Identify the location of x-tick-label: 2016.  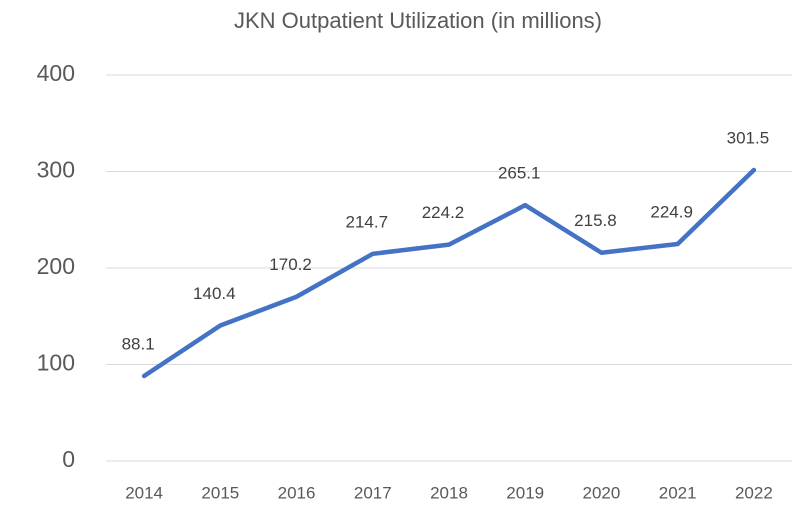
(297, 492).